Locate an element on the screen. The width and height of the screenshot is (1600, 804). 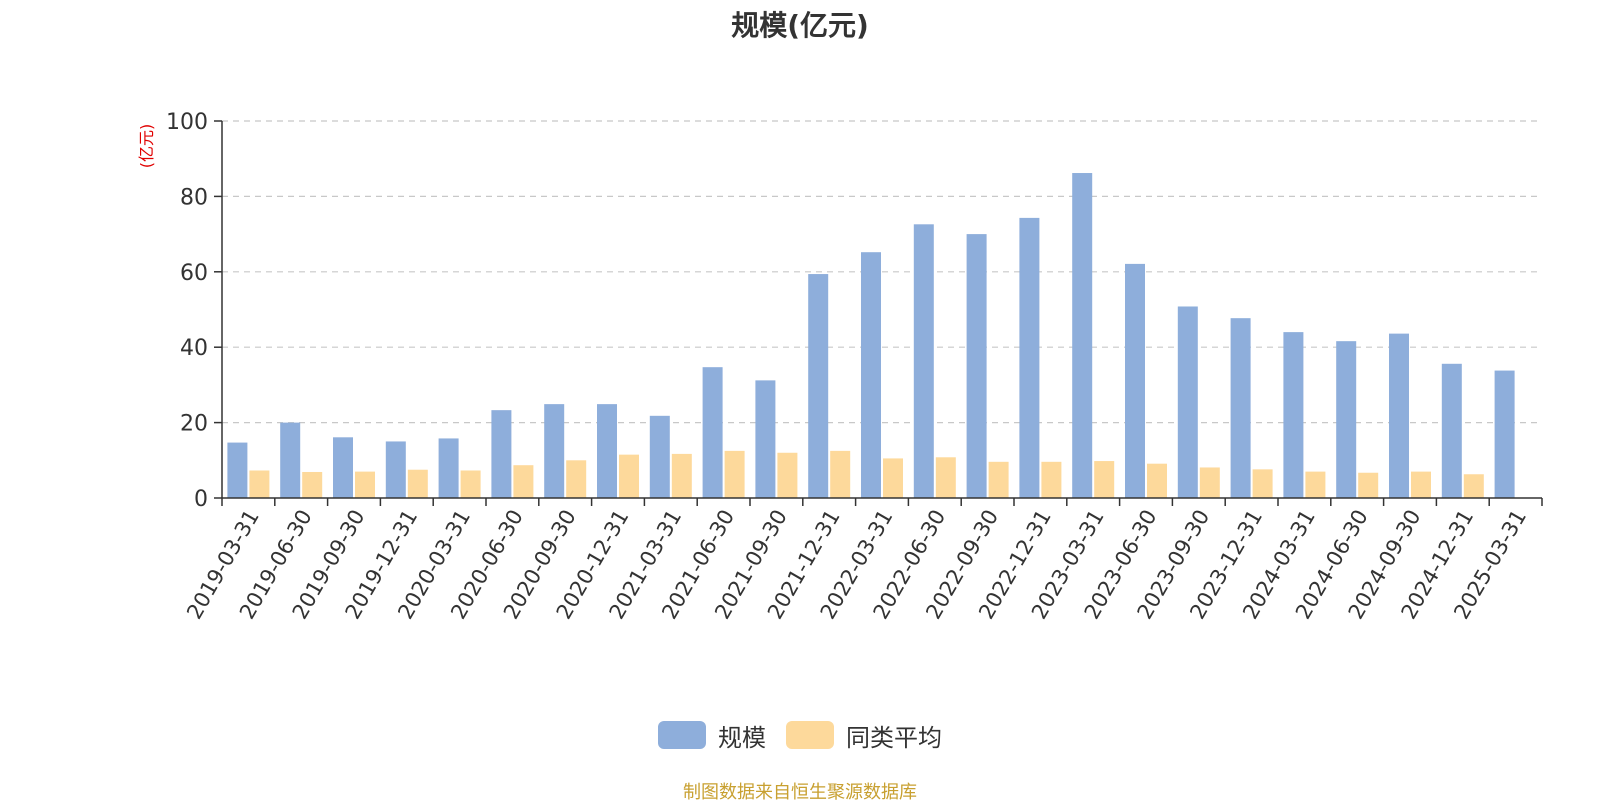
y-tick-label: 100 is located at coordinates (187, 122).